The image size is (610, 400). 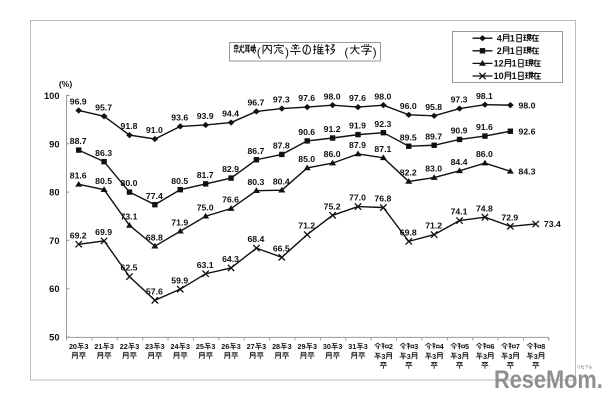 What do you see at coordinates (98, 346) in the screenshot?
I see `svg-text: 21` at bounding box center [98, 346].